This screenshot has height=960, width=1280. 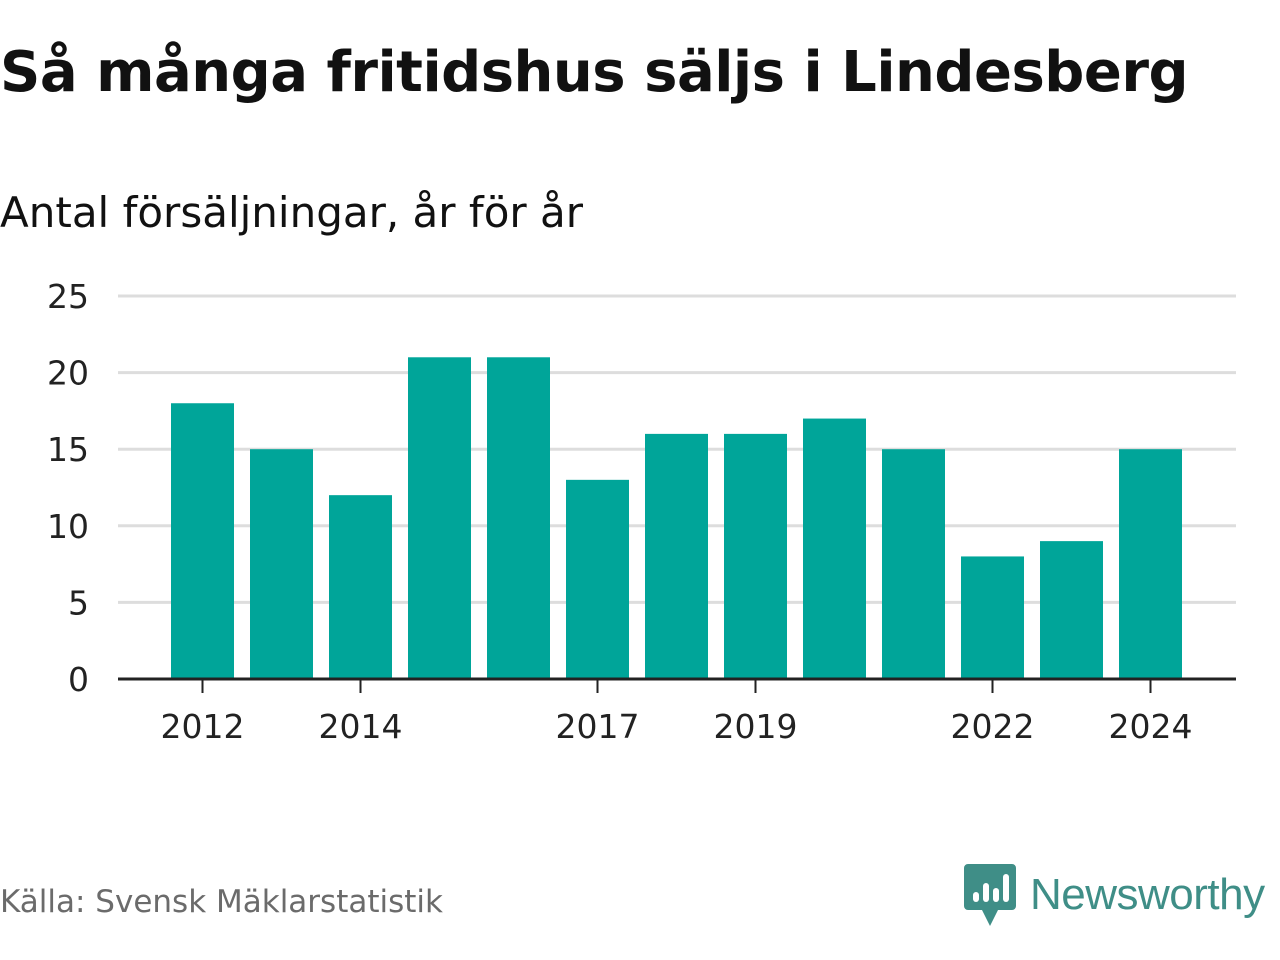 I want to click on x-axis, so click(x=677, y=685).